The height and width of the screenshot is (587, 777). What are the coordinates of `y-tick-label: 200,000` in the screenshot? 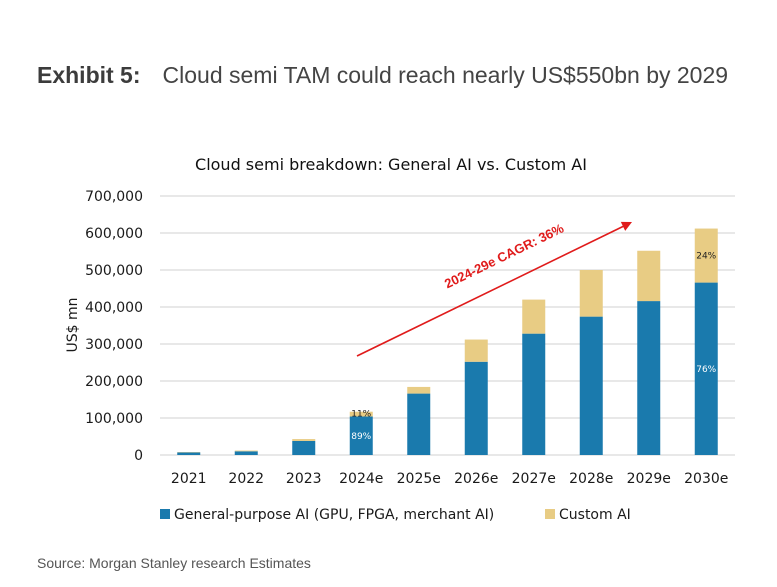 It's located at (114, 382).